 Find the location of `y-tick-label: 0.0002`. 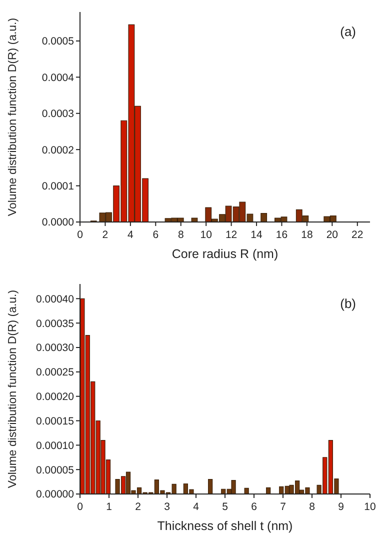

y-tick-label: 0.0002 is located at coordinates (58, 150).